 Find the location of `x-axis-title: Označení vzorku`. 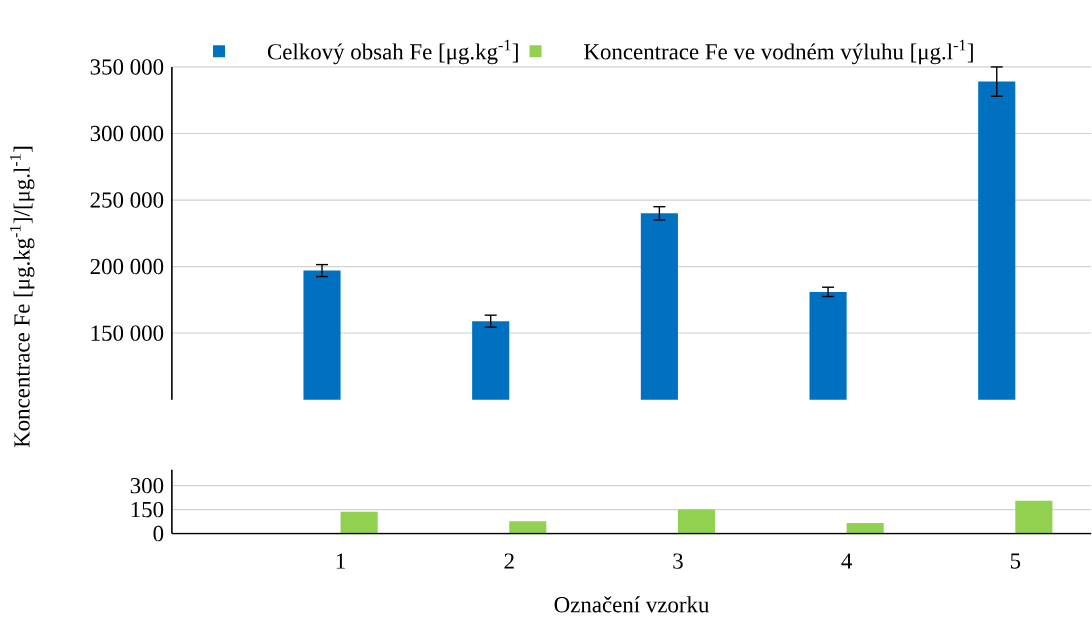

x-axis-title: Označení vzorku is located at coordinates (632, 604).